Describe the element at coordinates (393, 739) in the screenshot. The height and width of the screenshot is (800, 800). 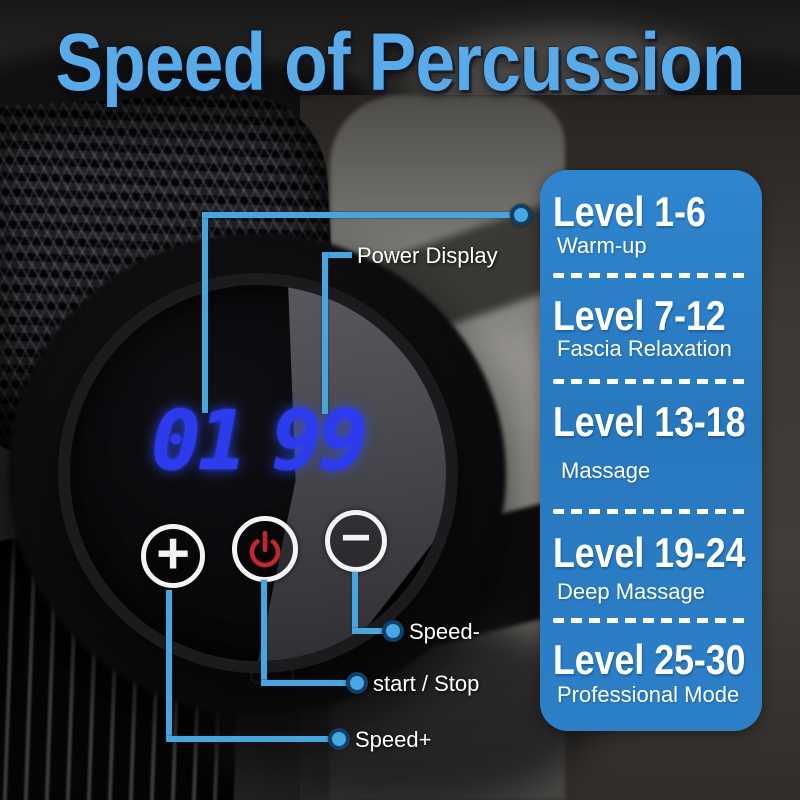
I see `speed-plus-label: Speed+` at that location.